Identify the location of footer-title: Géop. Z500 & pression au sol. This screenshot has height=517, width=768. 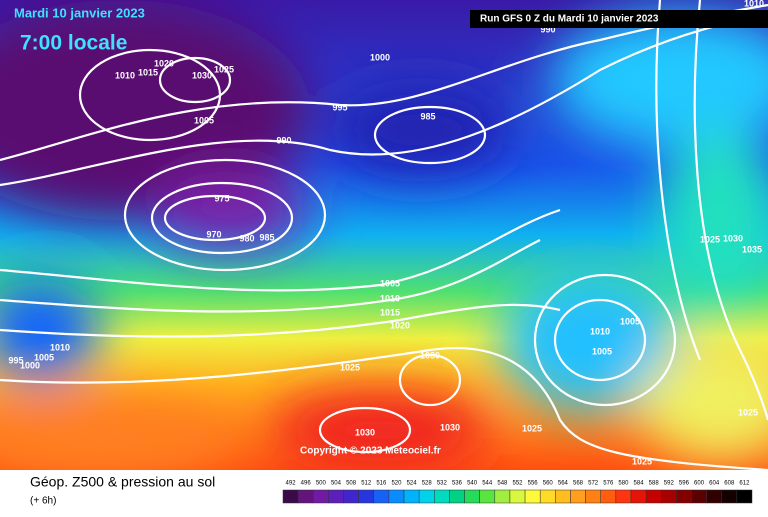
(122, 482).